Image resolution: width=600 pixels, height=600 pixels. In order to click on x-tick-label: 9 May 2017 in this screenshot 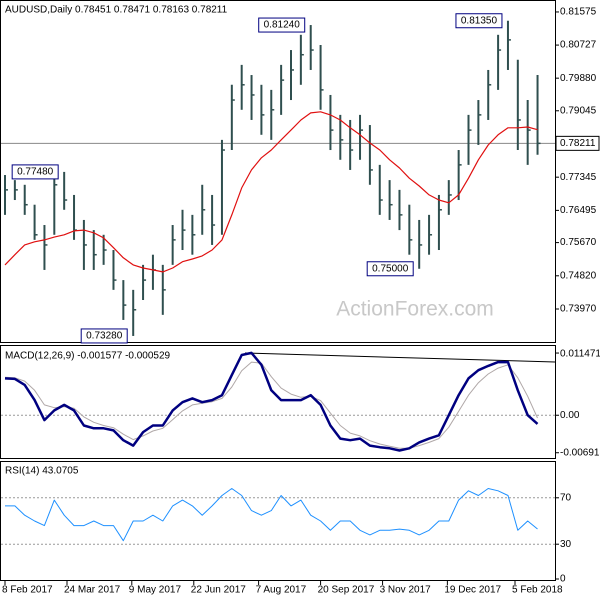, I will do `click(155, 590)`.